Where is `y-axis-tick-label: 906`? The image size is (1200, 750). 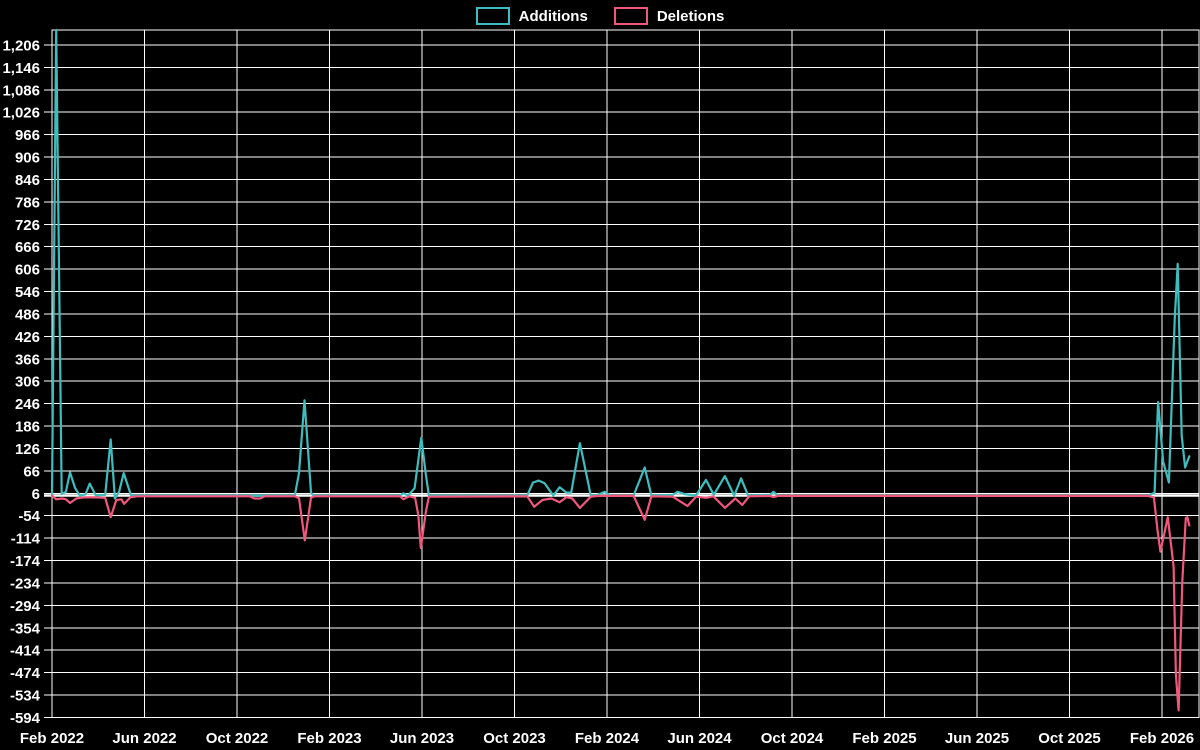 y-axis-tick-label: 906 is located at coordinates (27, 158).